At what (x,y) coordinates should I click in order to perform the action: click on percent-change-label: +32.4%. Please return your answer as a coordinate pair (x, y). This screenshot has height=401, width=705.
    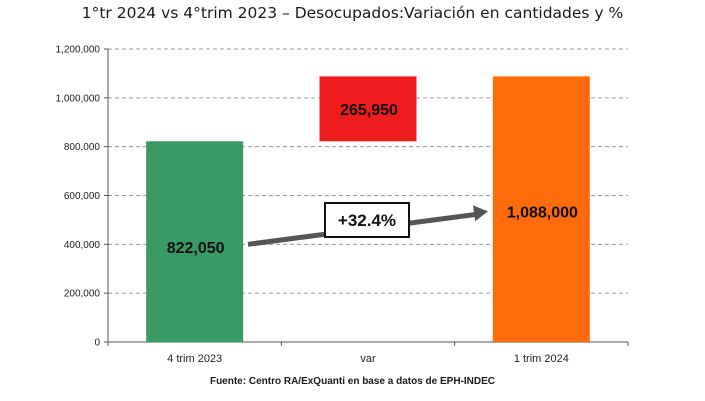
    Looking at the image, I should click on (367, 220).